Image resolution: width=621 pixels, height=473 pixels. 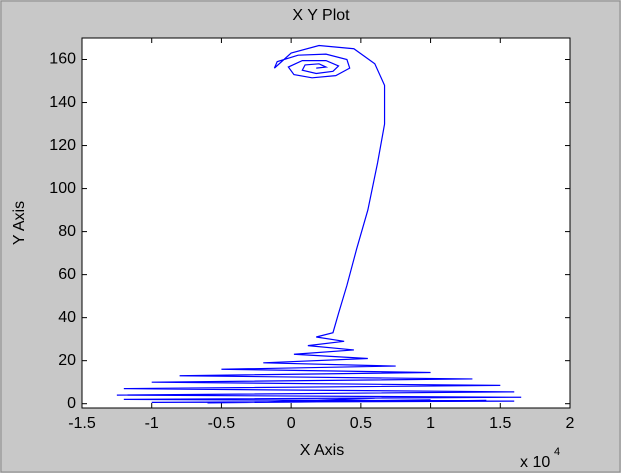 I want to click on x-scale-label: x 10, so click(x=535, y=462).